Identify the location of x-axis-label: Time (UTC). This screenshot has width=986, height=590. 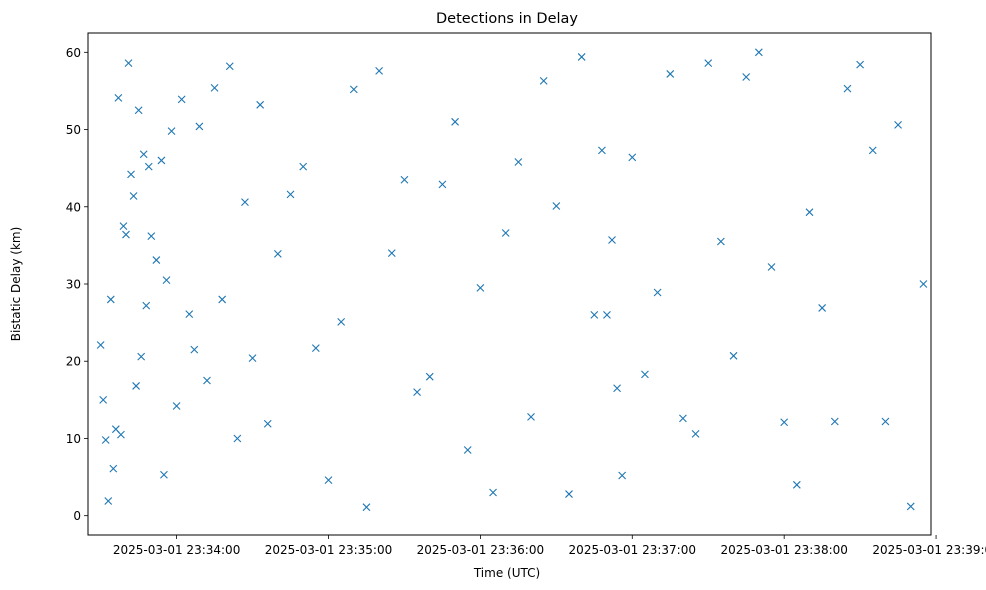
(506, 573).